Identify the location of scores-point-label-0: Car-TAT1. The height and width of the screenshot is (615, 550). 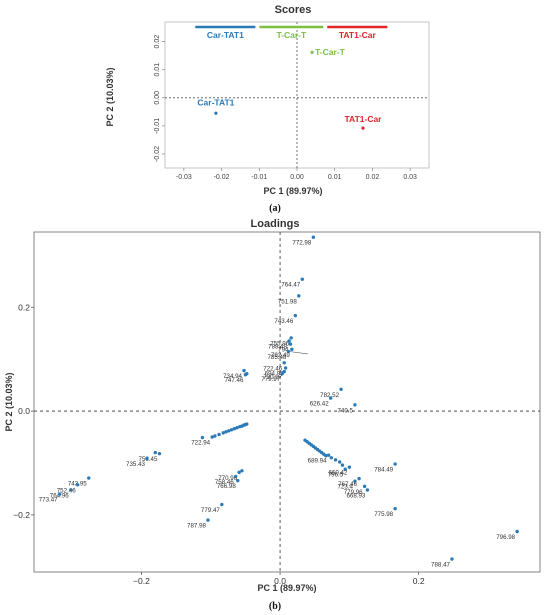
(215, 102).